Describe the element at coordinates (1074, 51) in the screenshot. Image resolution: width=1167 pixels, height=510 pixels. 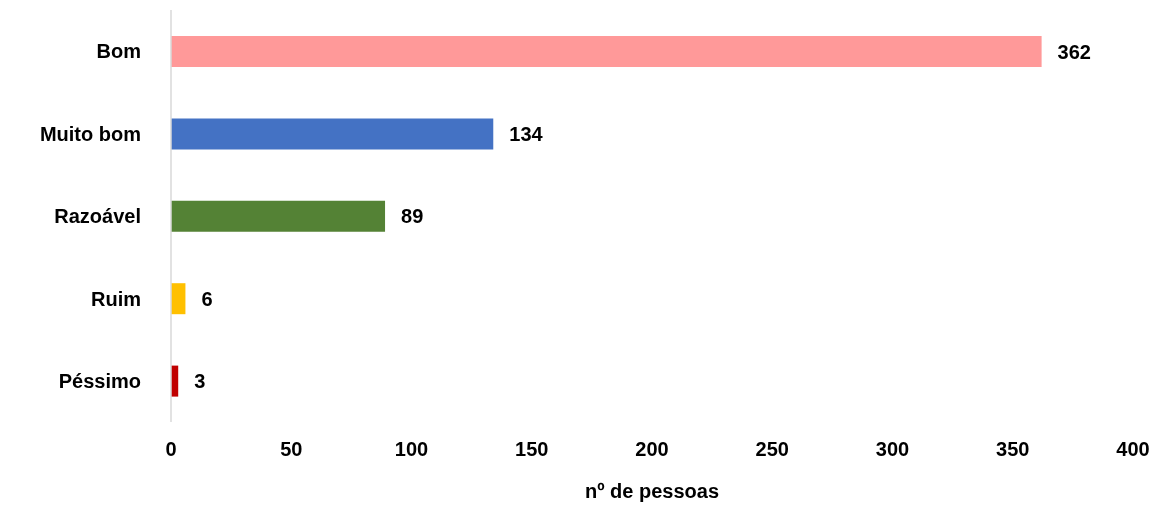
I see `data-label: 362` at that location.